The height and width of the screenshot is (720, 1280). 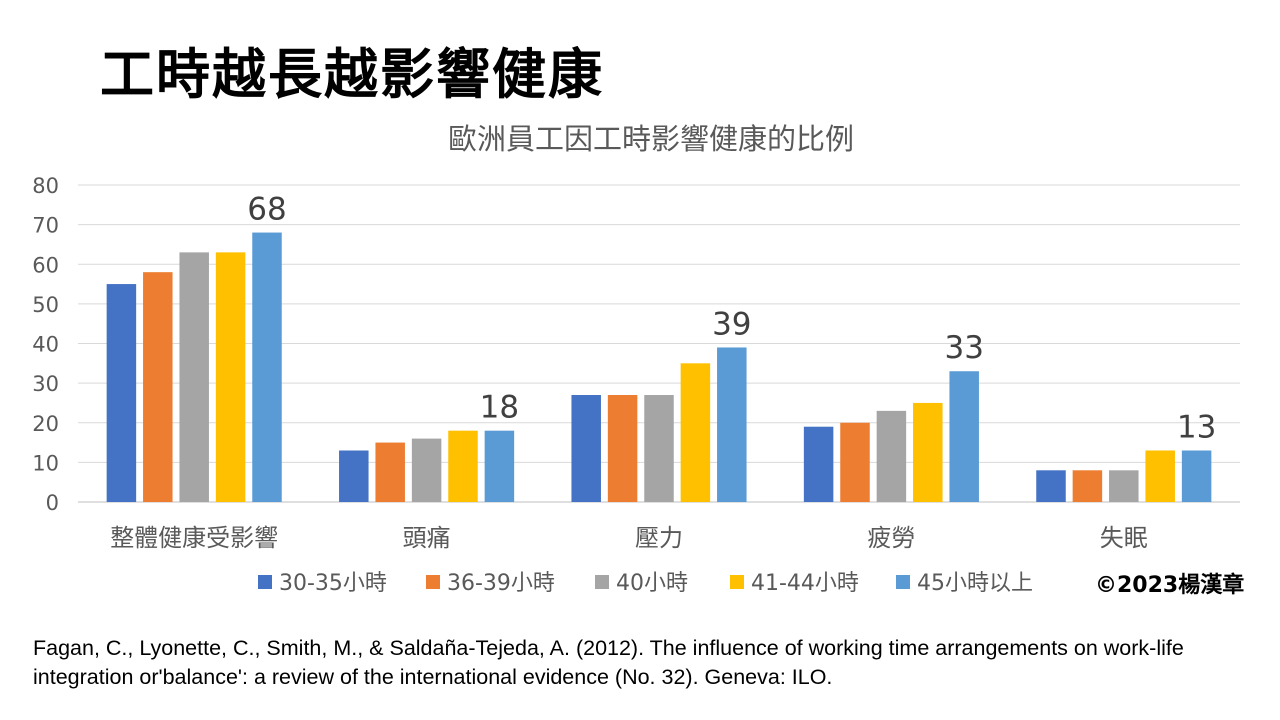 I want to click on y-tick-label: 30, so click(x=45, y=384).